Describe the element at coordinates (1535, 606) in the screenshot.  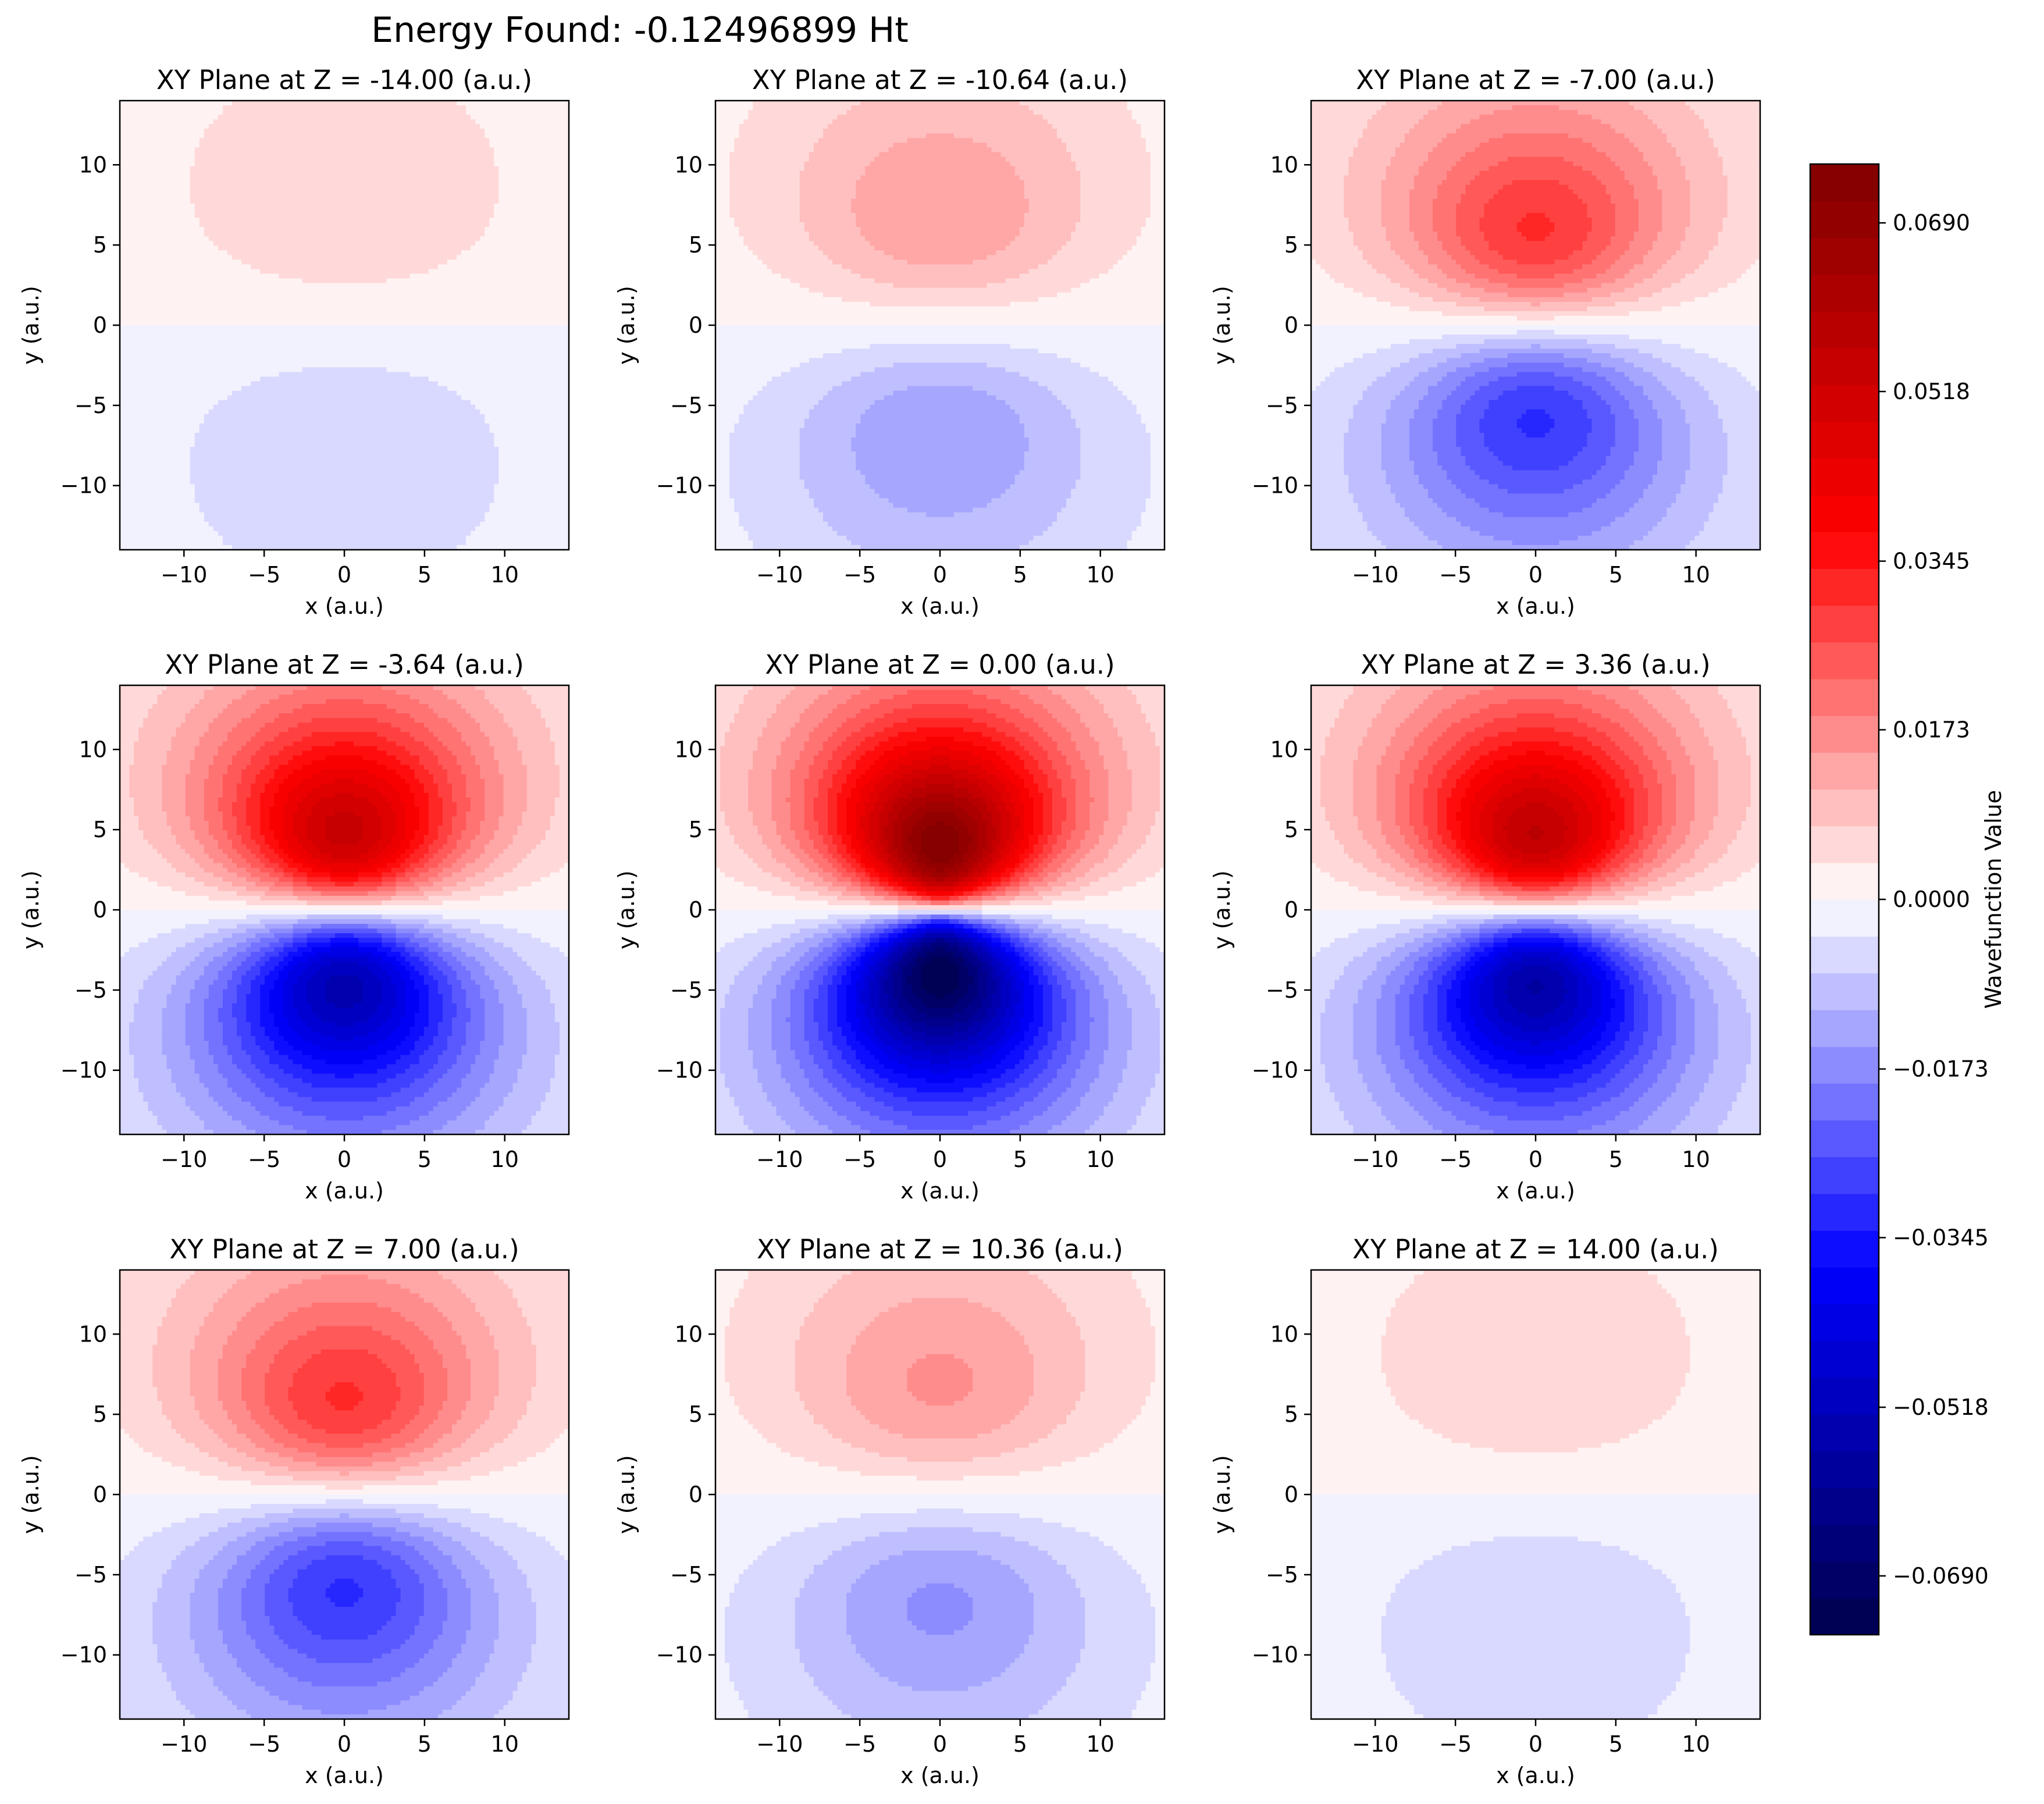
I see `x-axis-label: x (a.u.)` at that location.